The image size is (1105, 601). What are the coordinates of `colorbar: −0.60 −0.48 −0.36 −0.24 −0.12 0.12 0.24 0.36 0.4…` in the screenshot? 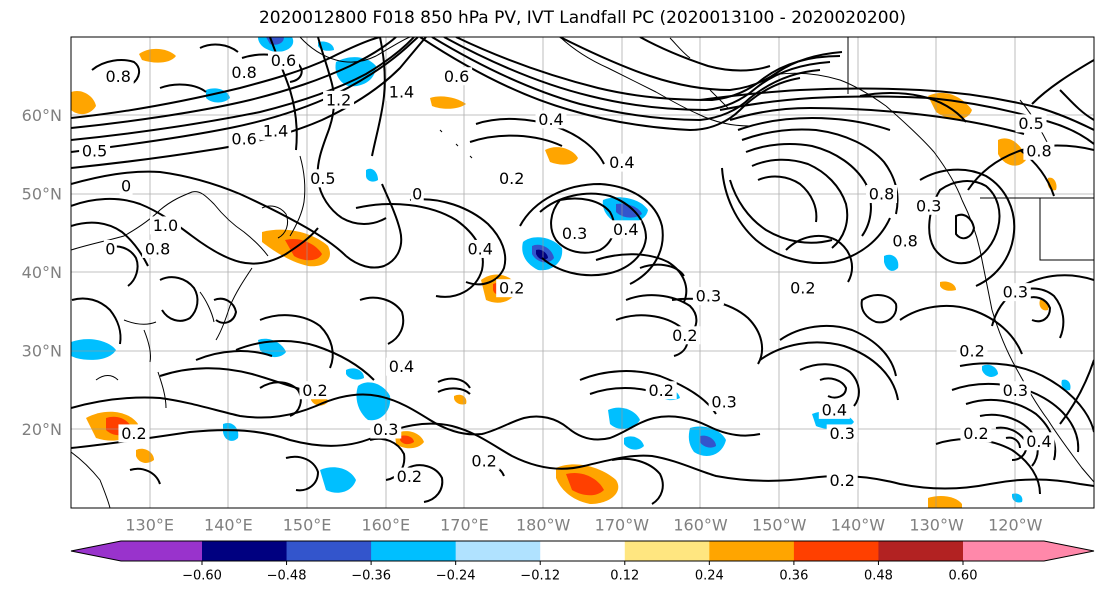 It's located at (582, 562).